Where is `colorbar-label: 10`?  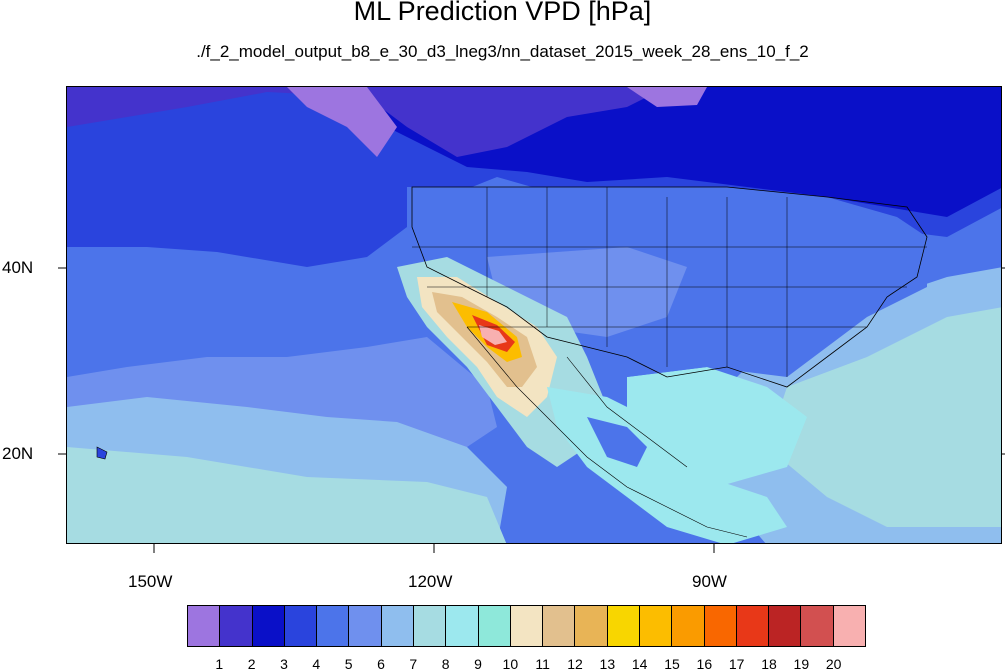
colorbar-label: 10 is located at coordinates (510, 664).